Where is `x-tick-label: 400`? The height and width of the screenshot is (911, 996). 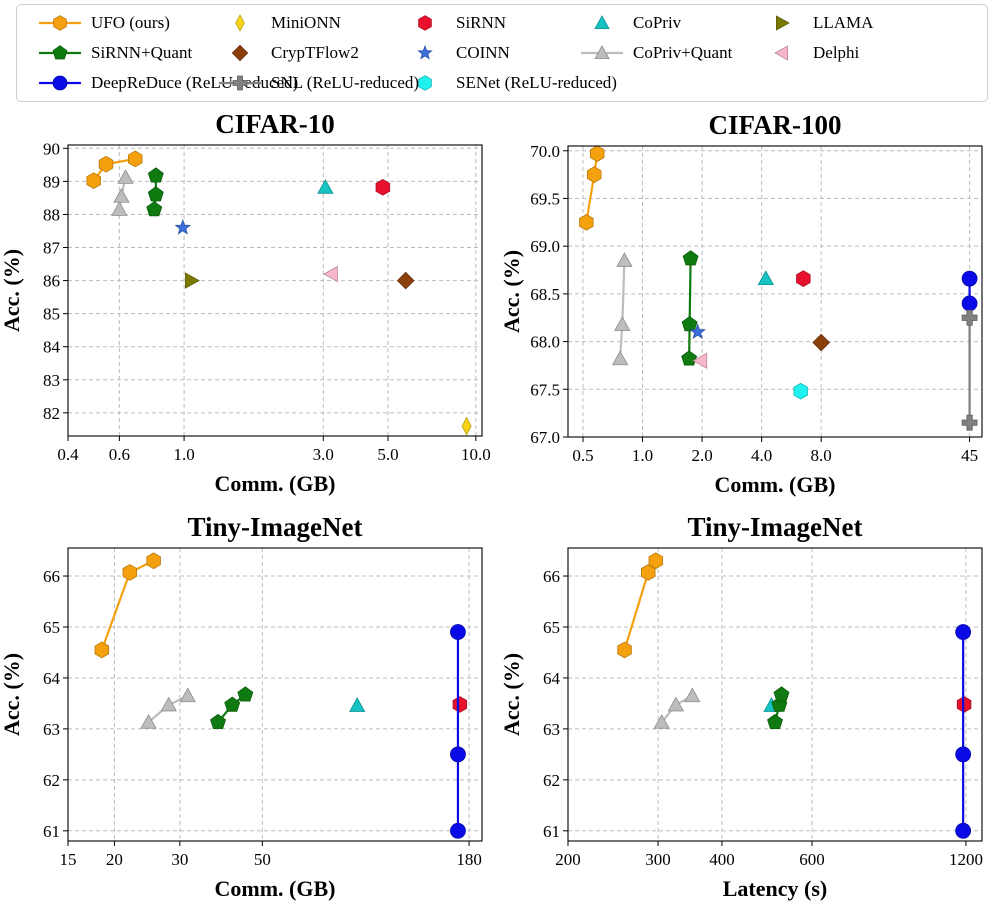 x-tick-label: 400 is located at coordinates (722, 859).